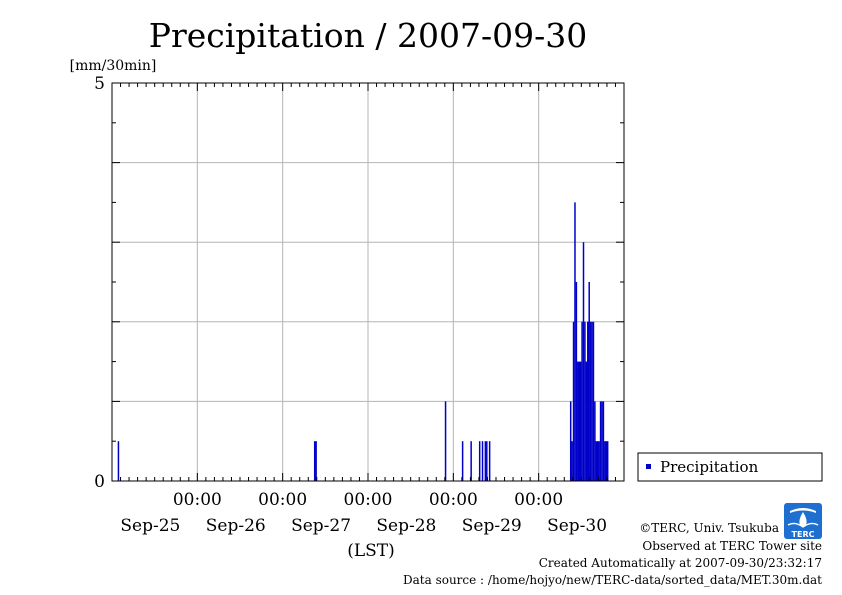 The image size is (842, 595). Describe the element at coordinates (368, 35) in the screenshot. I see `chart-title: Precipitation / 2007-09-30` at that location.